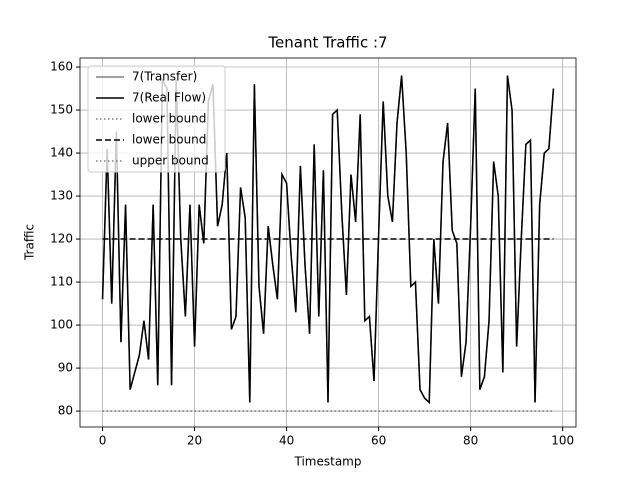 Image resolution: width=640 pixels, height=480 pixels. What do you see at coordinates (65, 411) in the screenshot?
I see `y-tick-label: 80` at bounding box center [65, 411].